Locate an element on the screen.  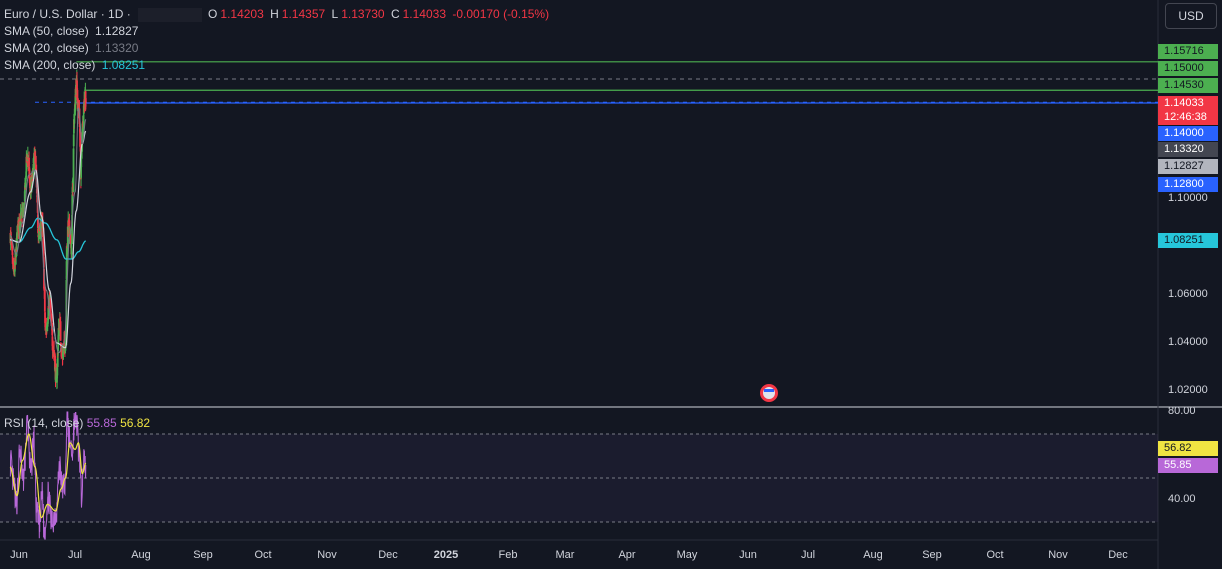
price-tag: 12:46:38 is located at coordinates (1188, 117).